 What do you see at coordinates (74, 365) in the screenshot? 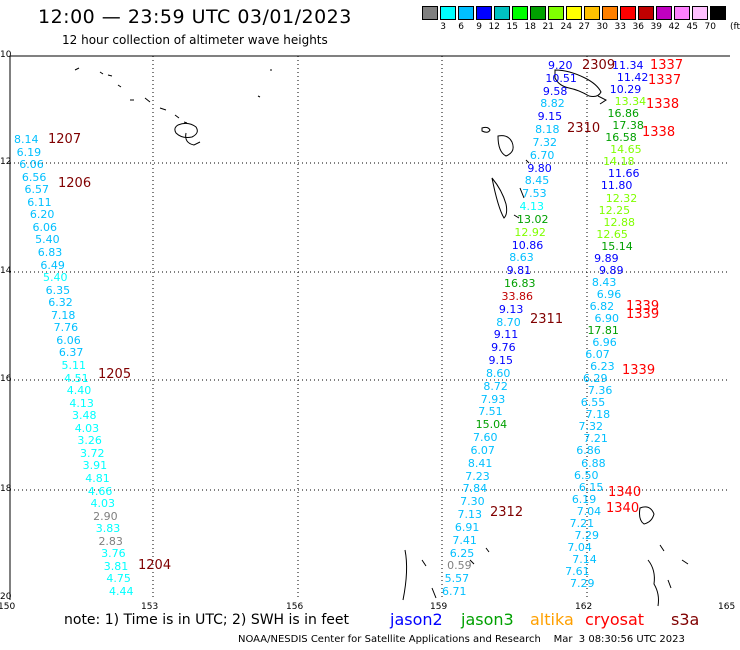
I see `wave-height-value: 5.11` at bounding box center [74, 365].